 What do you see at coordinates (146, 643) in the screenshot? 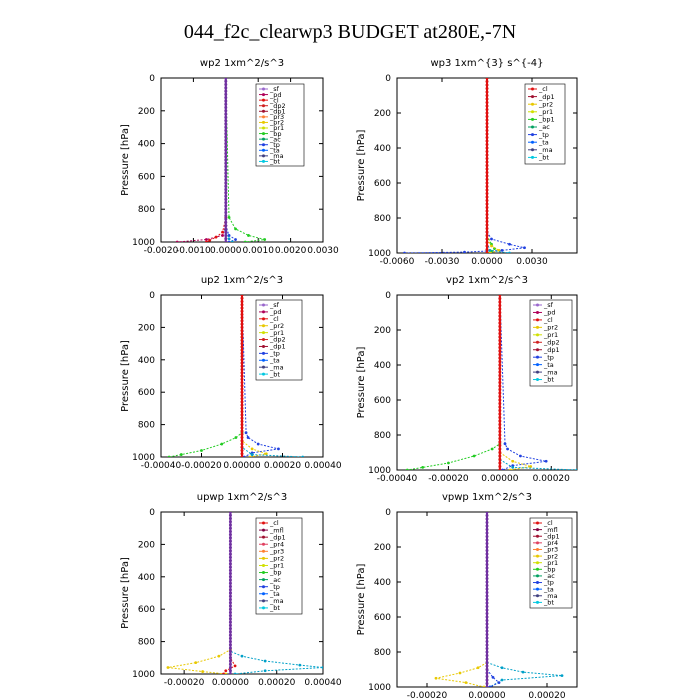
I see `y-tick-label: 800` at bounding box center [146, 643].